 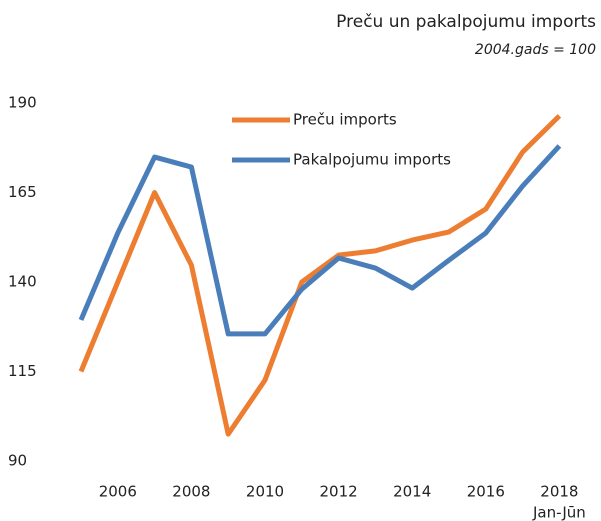 I want to click on legend-label: Preču imports, so click(x=345, y=120).